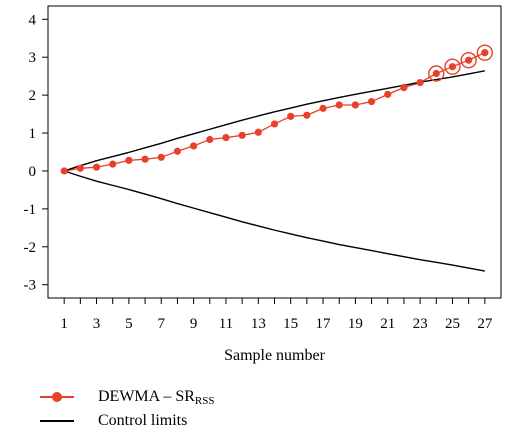 This screenshot has width=509, height=432. What do you see at coordinates (146, 396) in the screenshot?
I see `legend-label-dewma: DEWMA – SR` at bounding box center [146, 396].